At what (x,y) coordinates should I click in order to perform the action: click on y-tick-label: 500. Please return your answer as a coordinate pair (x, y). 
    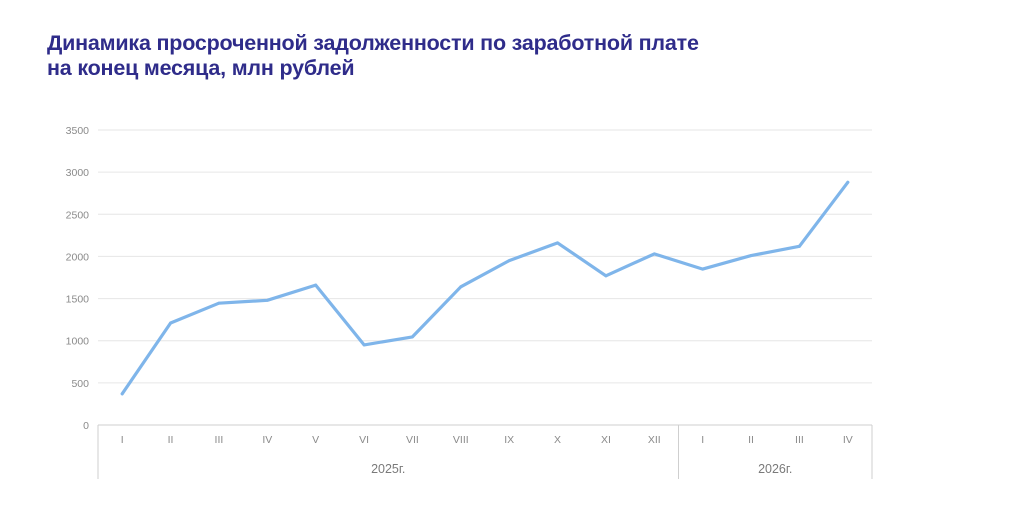
    Looking at the image, I should click on (80, 384).